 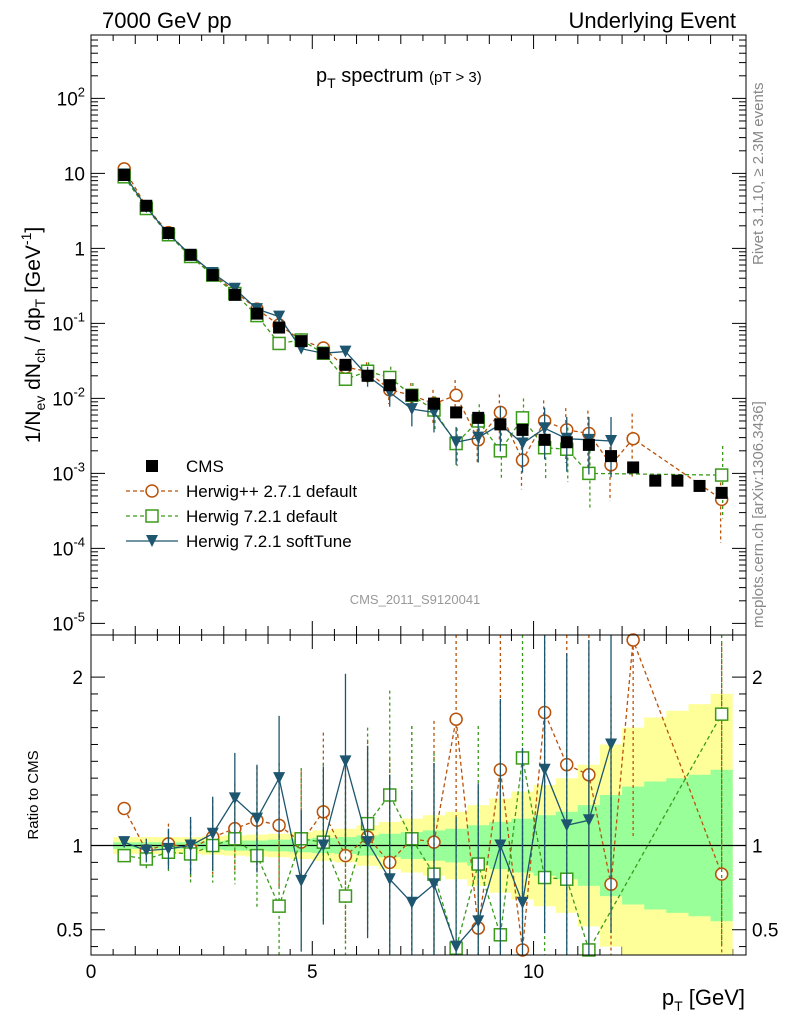 I want to click on y-tick-label: 1, so click(x=79, y=249).